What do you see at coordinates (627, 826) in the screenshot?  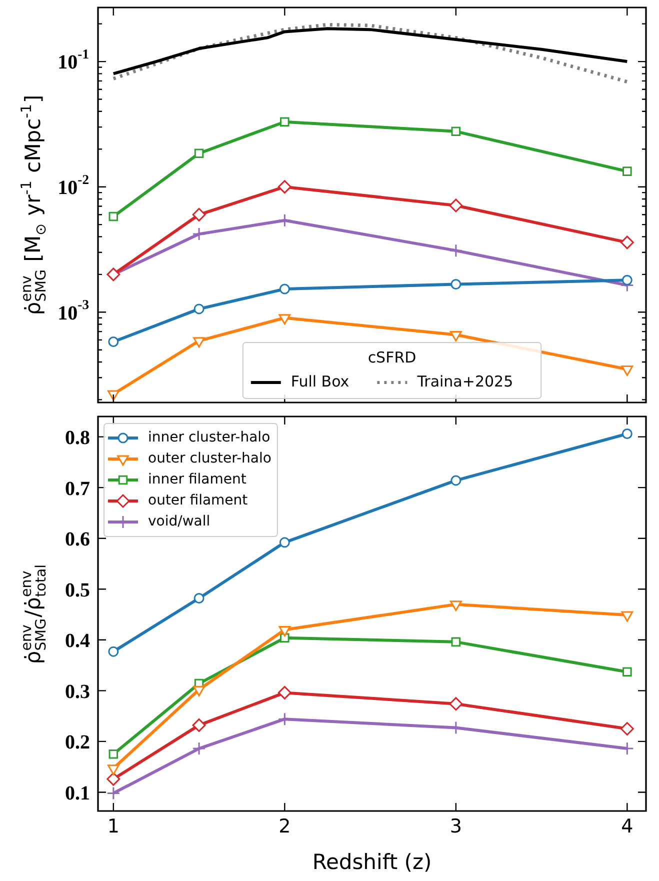 I see `x-tick-label: 4` at bounding box center [627, 826].